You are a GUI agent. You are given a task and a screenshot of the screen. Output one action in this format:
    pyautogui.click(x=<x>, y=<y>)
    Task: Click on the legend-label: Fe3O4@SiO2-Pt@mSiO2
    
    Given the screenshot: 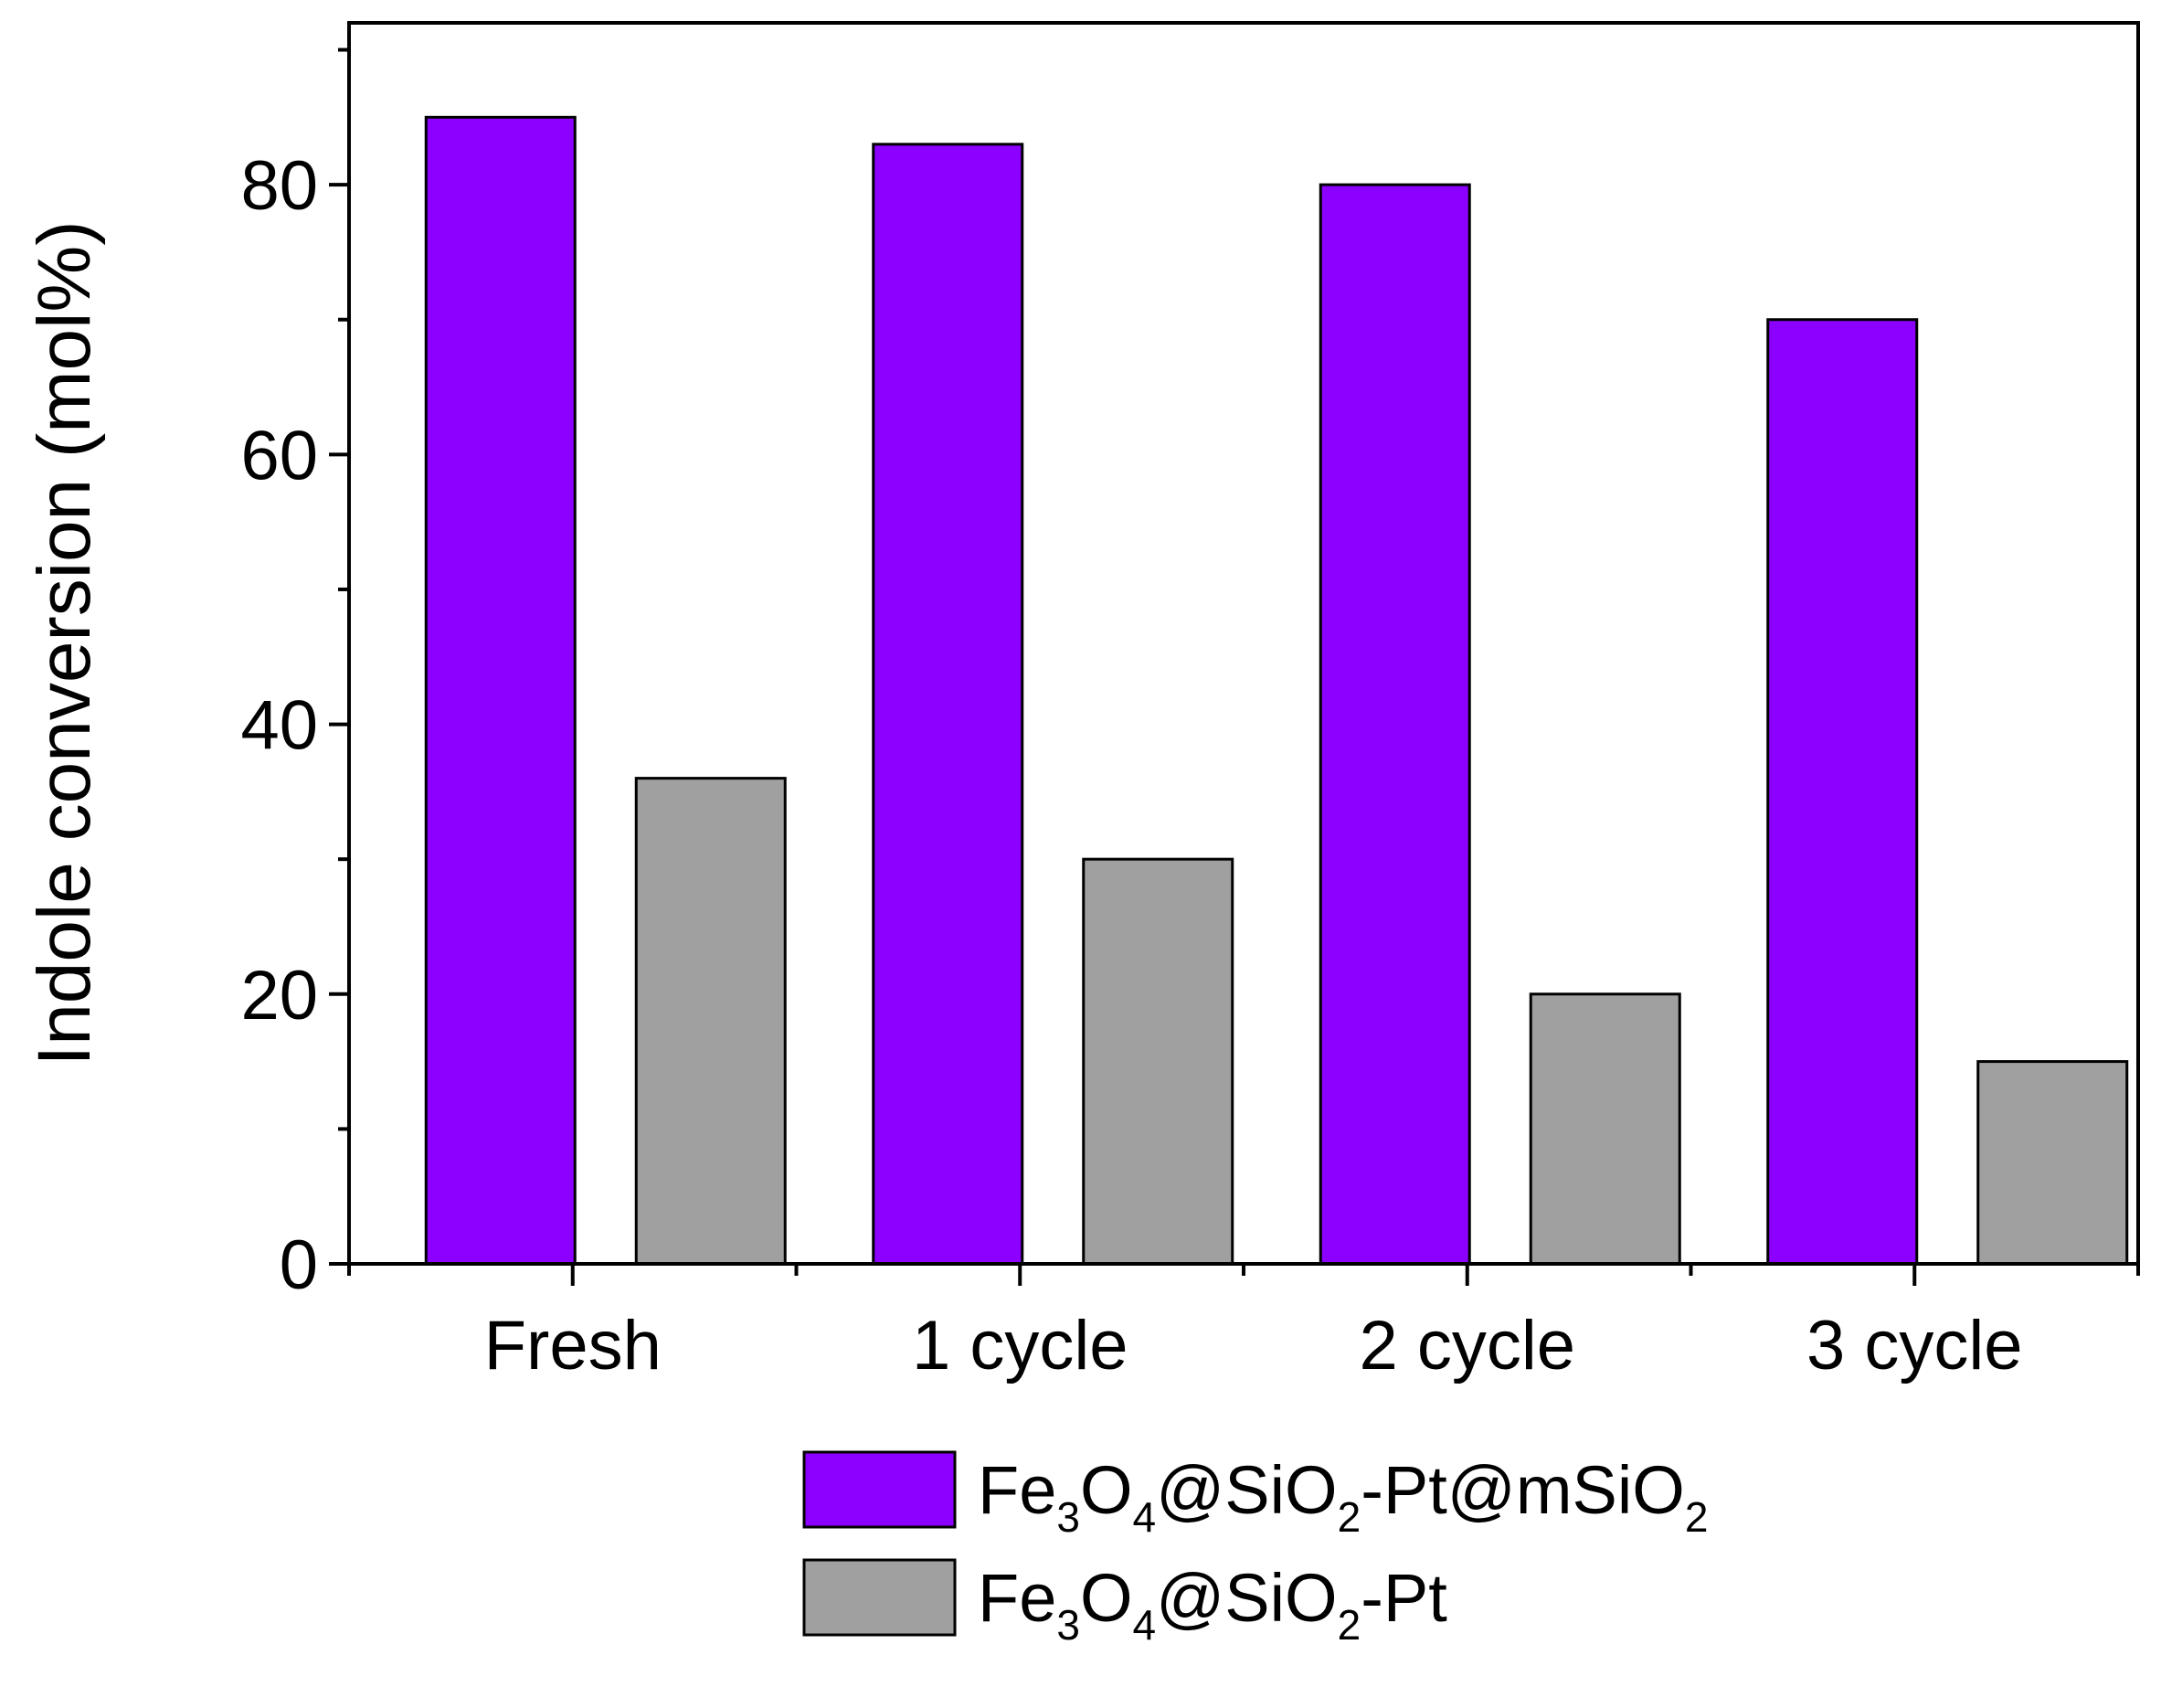 What is the action you would take?
    pyautogui.click(x=1343, y=1496)
    